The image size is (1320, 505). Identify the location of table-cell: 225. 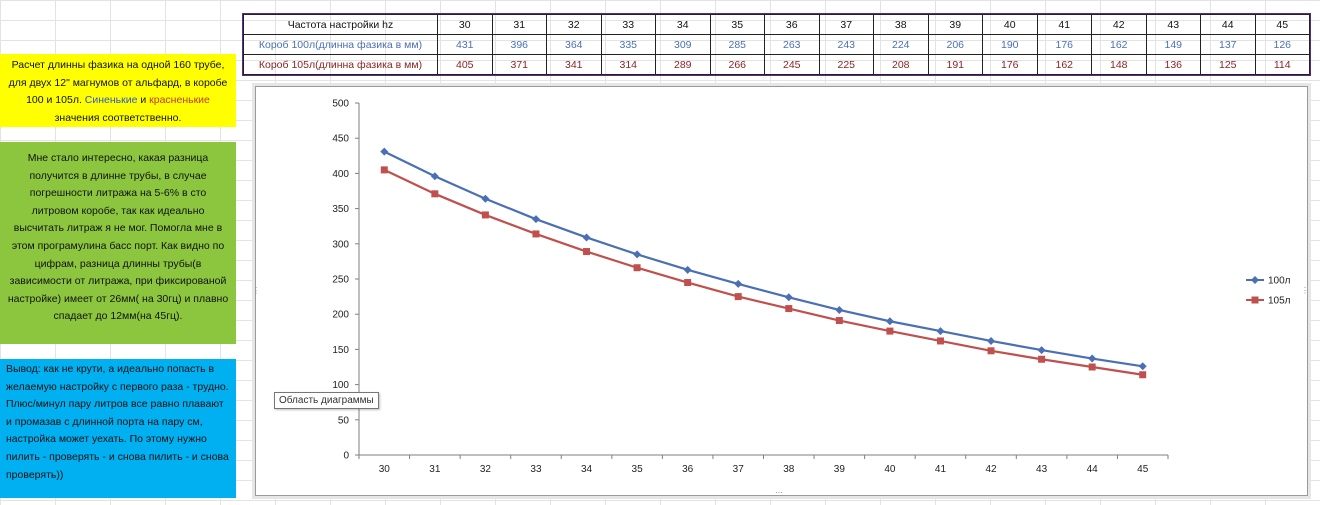
(846, 64).